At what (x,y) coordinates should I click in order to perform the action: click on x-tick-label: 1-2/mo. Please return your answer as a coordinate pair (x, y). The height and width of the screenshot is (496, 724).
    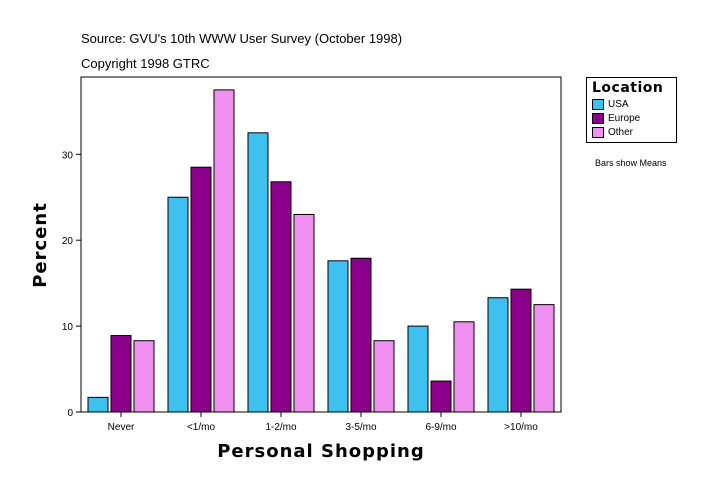
    Looking at the image, I should click on (281, 427).